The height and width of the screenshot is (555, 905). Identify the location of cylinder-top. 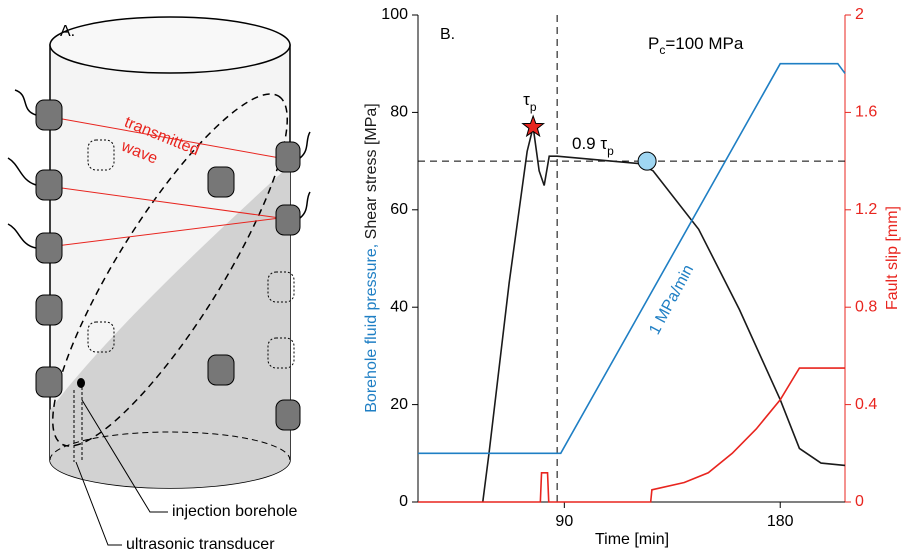
(170, 45).